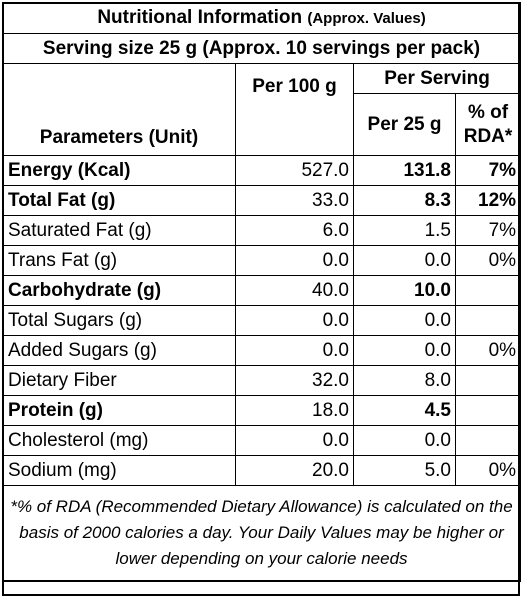  Describe the element at coordinates (119, 200) in the screenshot. I see `nutrient-name: Total Fat (g)` at that location.